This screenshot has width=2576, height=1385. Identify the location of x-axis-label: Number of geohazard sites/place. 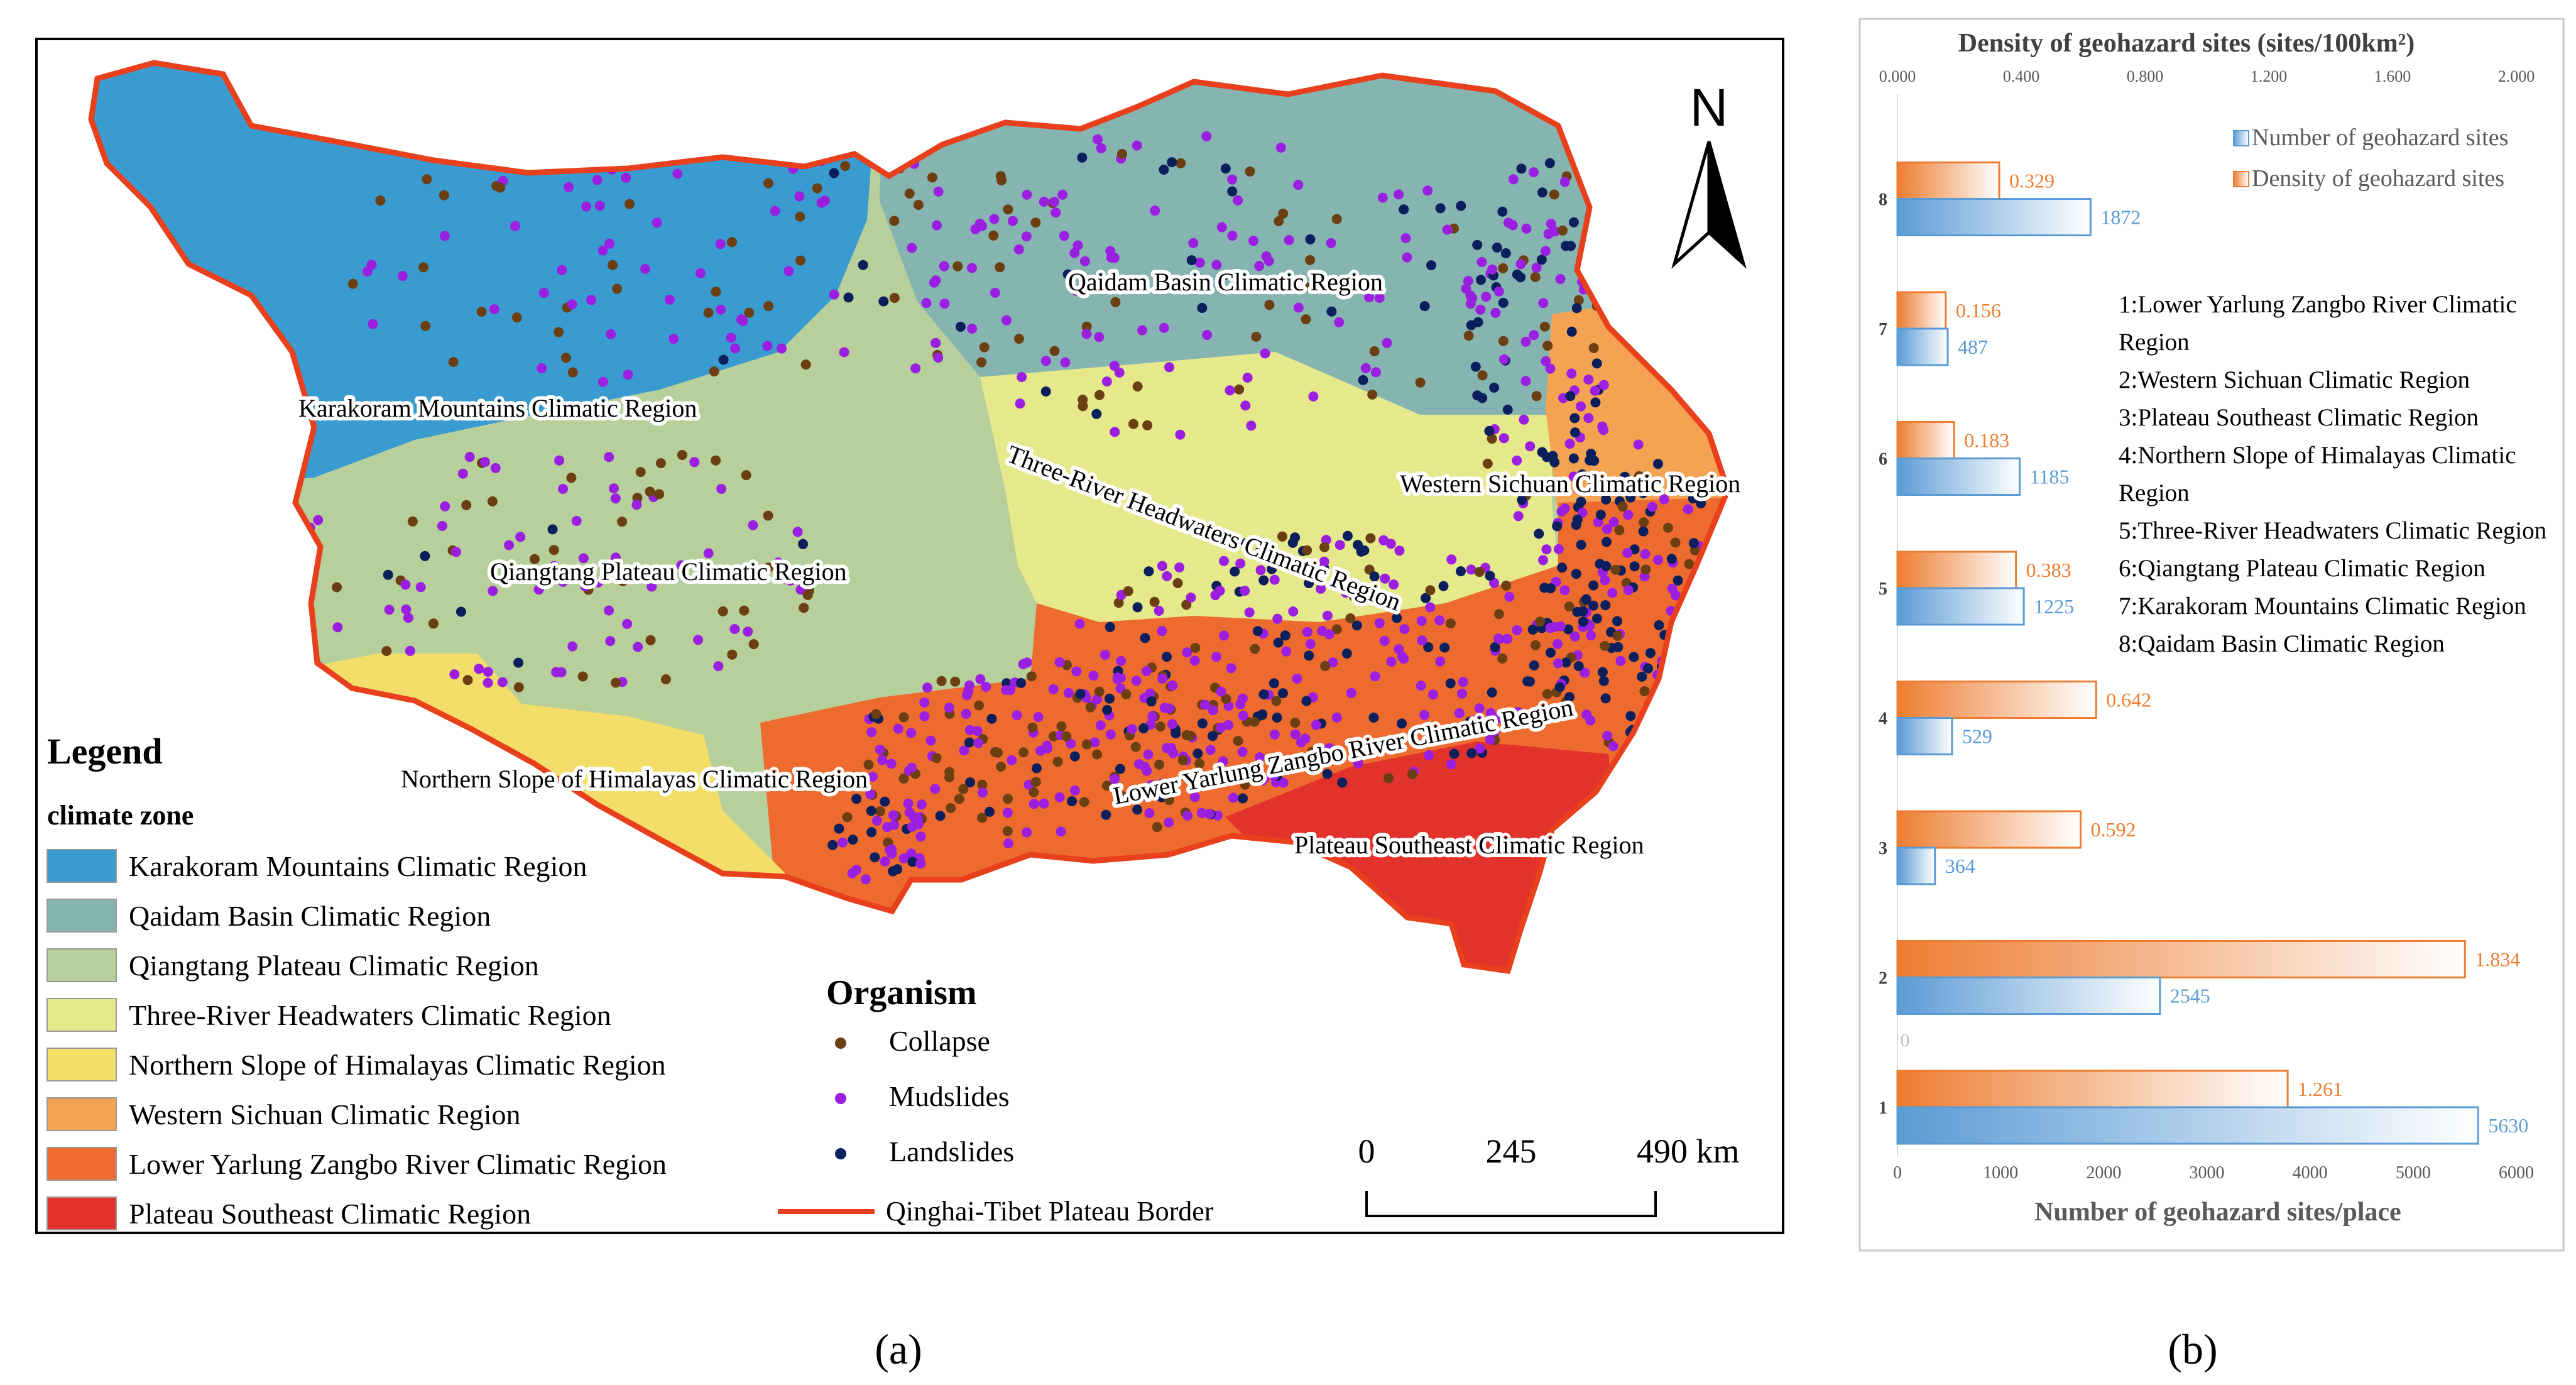
(2217, 1212).